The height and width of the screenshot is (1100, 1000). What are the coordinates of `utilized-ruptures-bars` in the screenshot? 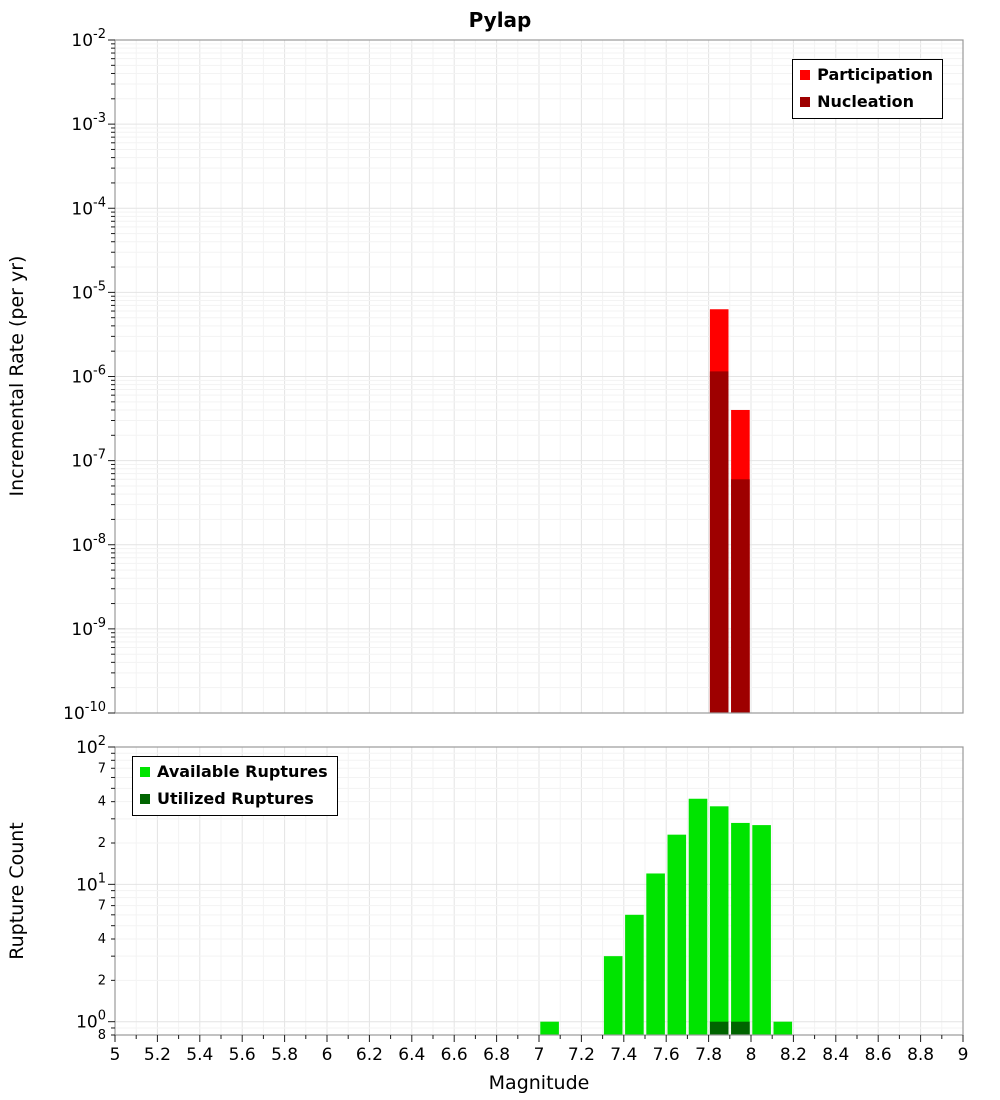 It's located at (729, 1028).